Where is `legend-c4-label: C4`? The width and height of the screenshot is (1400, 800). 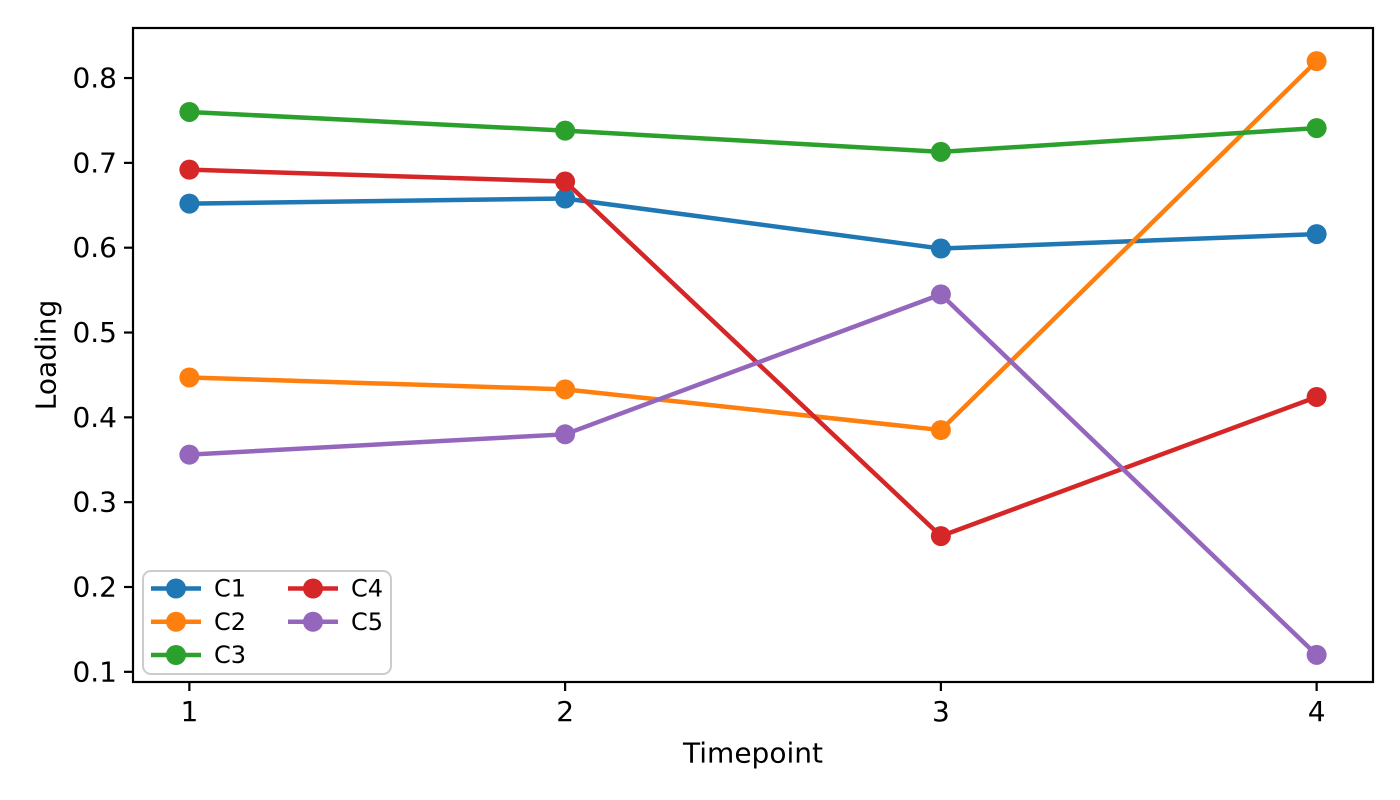
legend-c4-label: C4 is located at coordinates (367, 589).